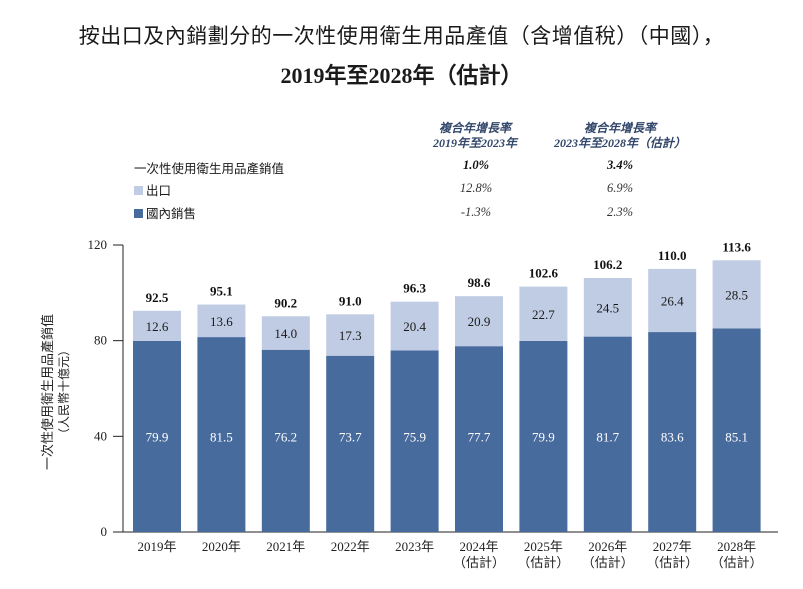 Image resolution: width=803 pixels, height=589 pixels. Describe the element at coordinates (100, 340) in the screenshot. I see `y-tick-label: 80` at that location.